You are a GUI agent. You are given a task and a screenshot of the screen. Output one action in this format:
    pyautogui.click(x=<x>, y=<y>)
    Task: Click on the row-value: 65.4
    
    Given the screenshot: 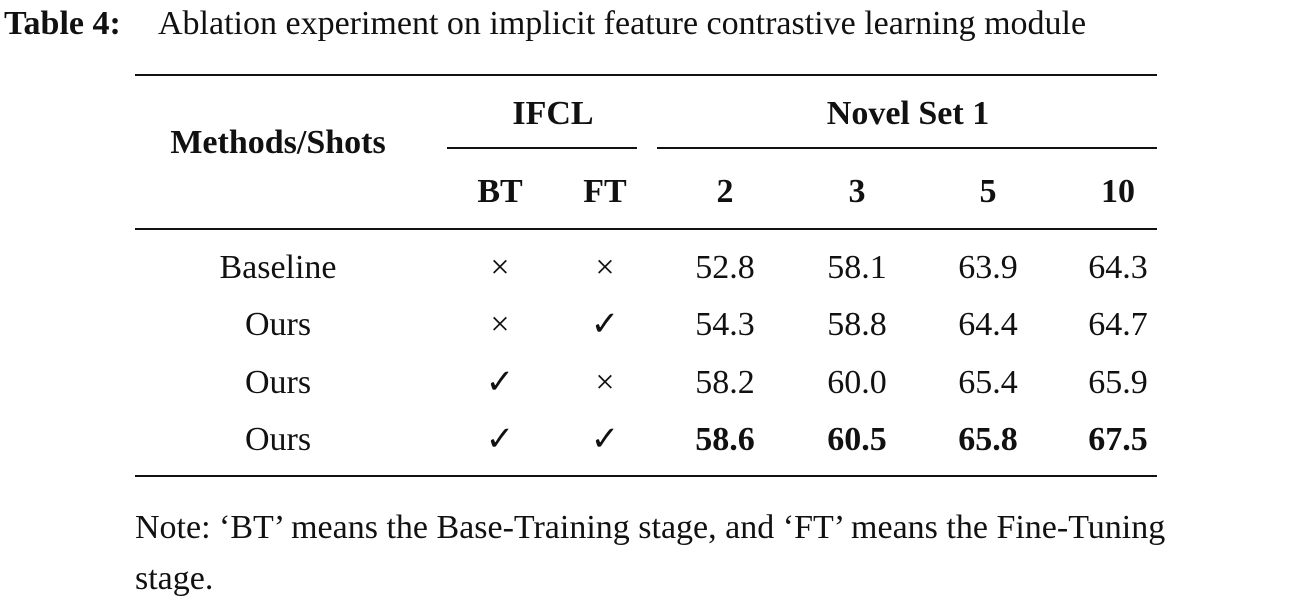 What is the action you would take?
    pyautogui.click(x=988, y=382)
    